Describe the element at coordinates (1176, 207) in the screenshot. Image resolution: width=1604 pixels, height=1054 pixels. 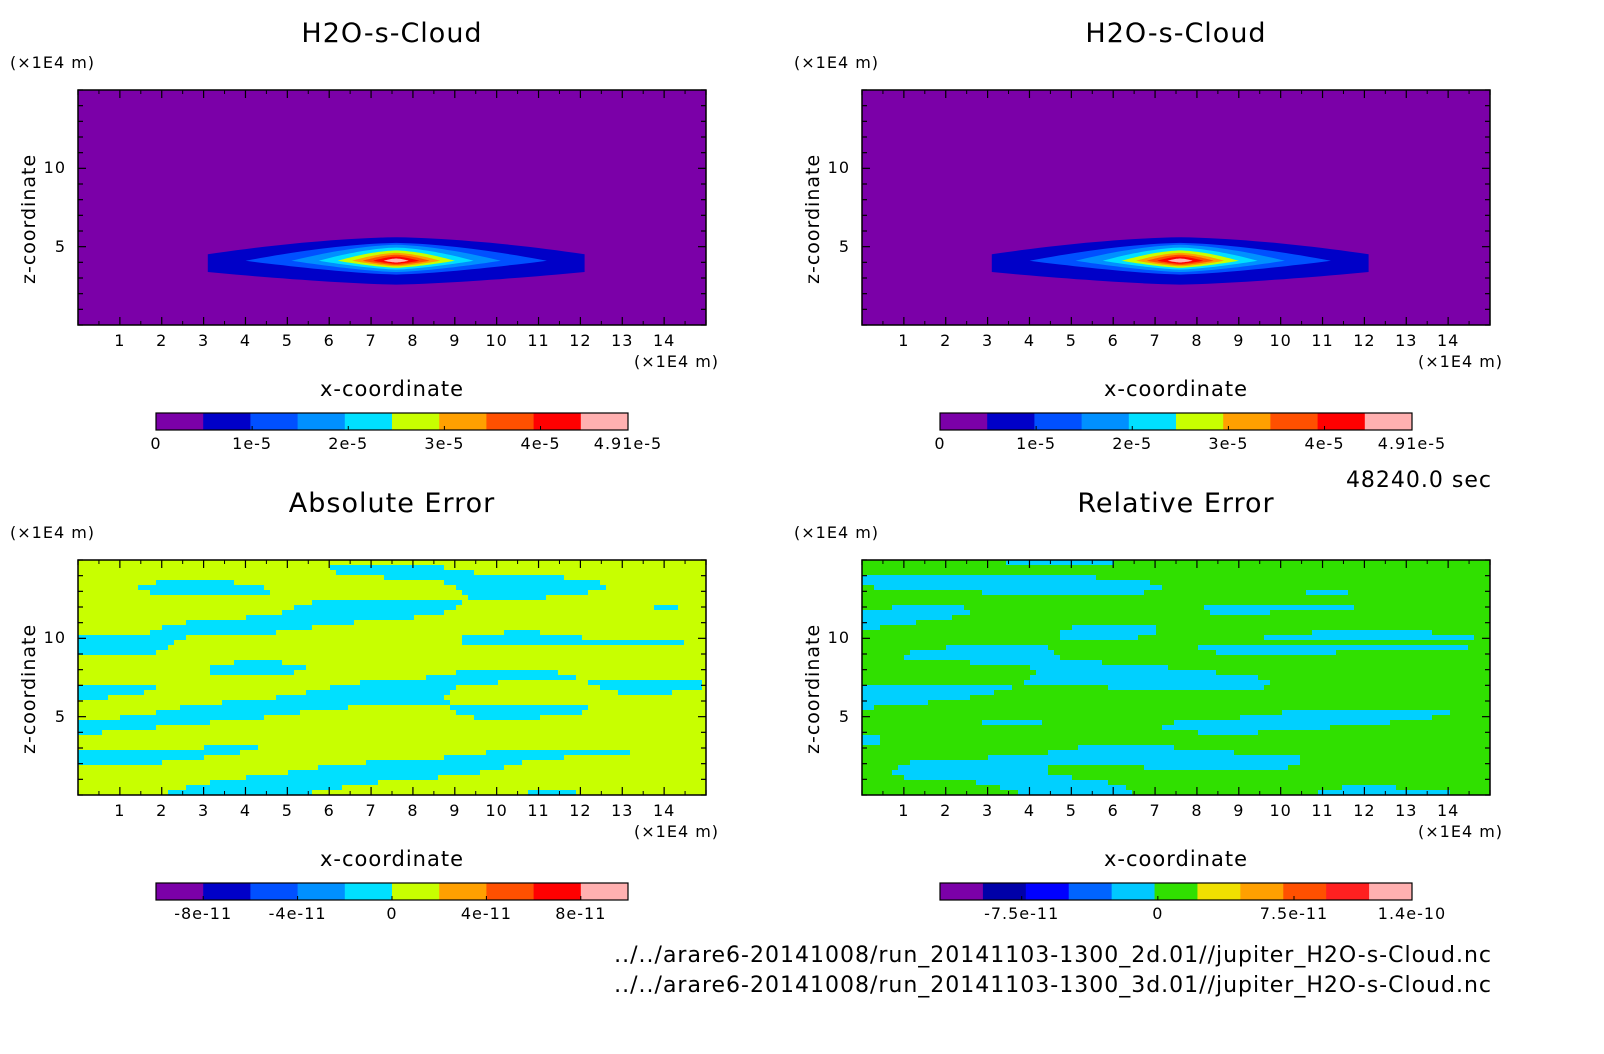
I see `field-background` at that location.